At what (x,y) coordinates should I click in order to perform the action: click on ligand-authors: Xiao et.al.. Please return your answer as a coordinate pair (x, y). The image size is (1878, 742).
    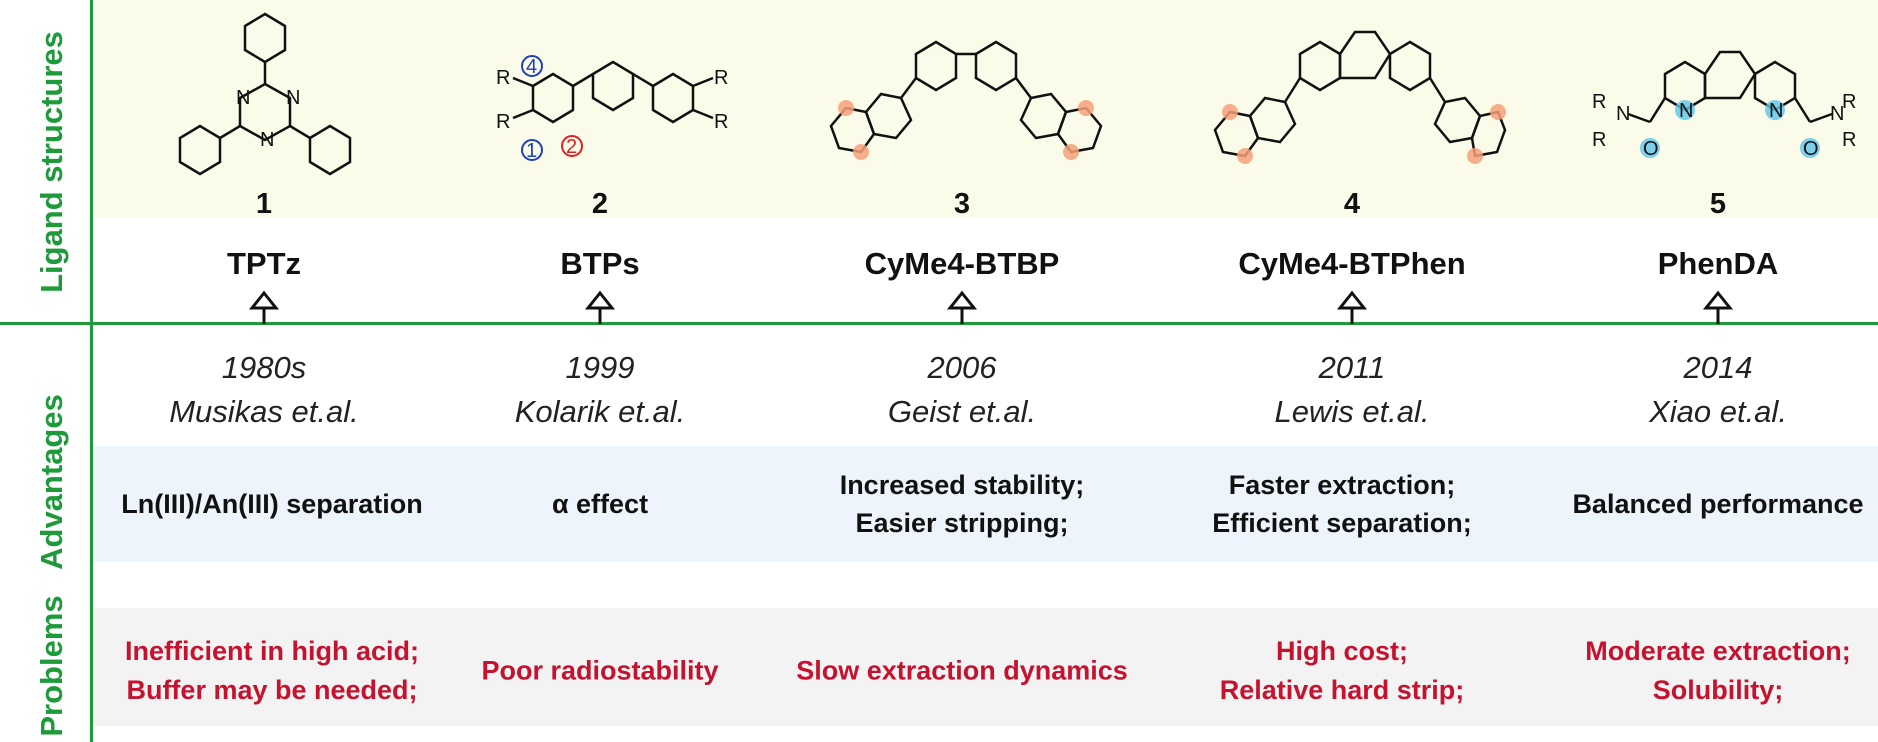
    Looking at the image, I should click on (1718, 411).